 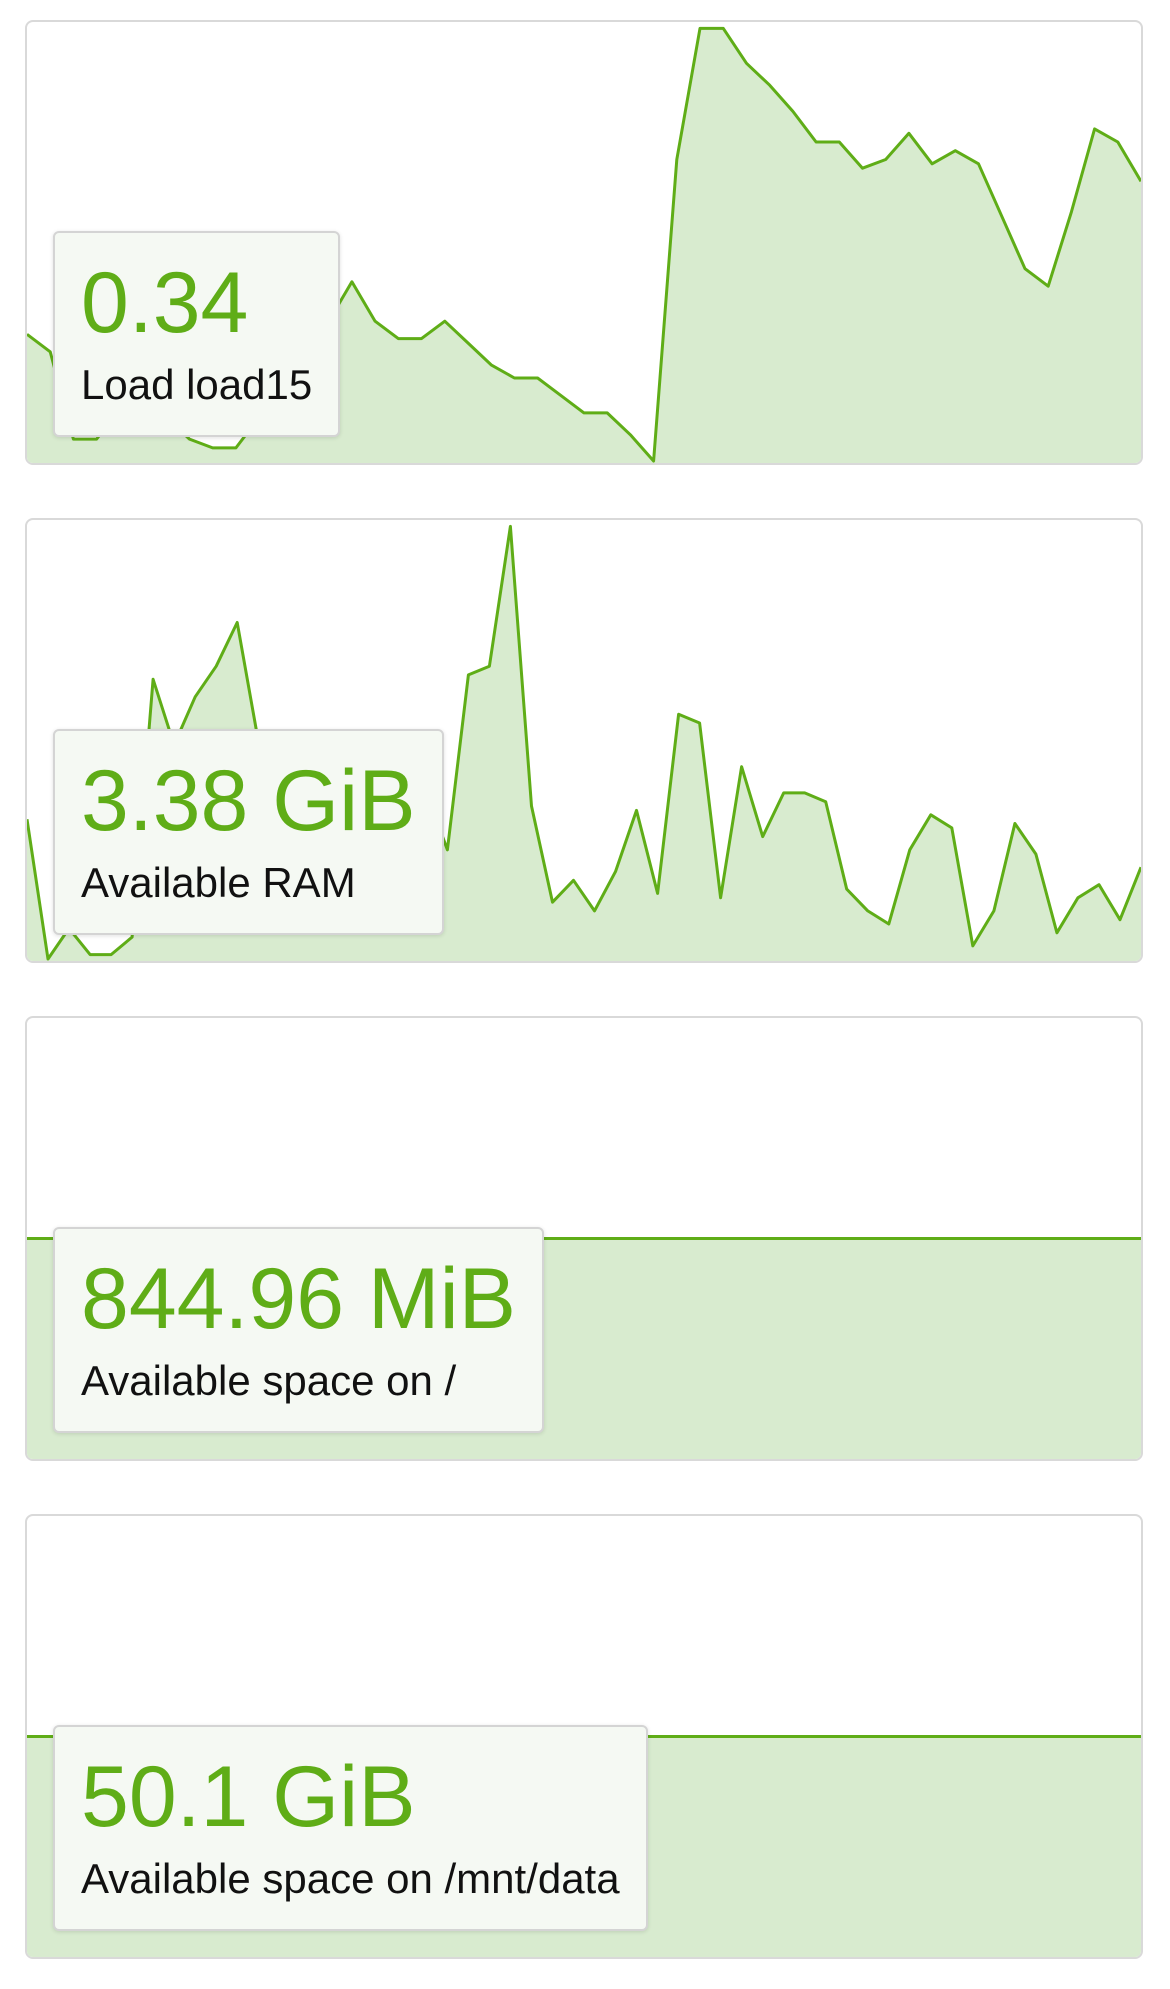 What do you see at coordinates (197, 384) in the screenshot?
I see `load-label: Load load15` at bounding box center [197, 384].